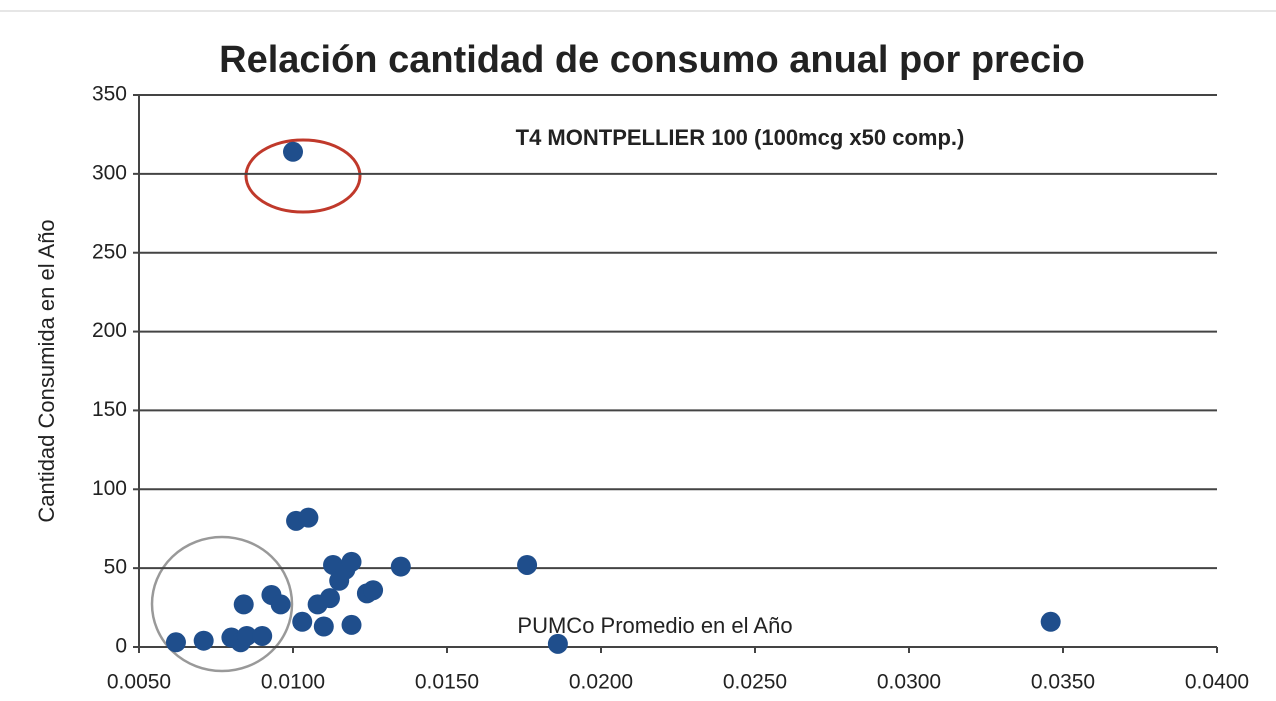 This screenshot has width=1276, height=701. What do you see at coordinates (222, 604) in the screenshot?
I see `highlight-circle` at bounding box center [222, 604].